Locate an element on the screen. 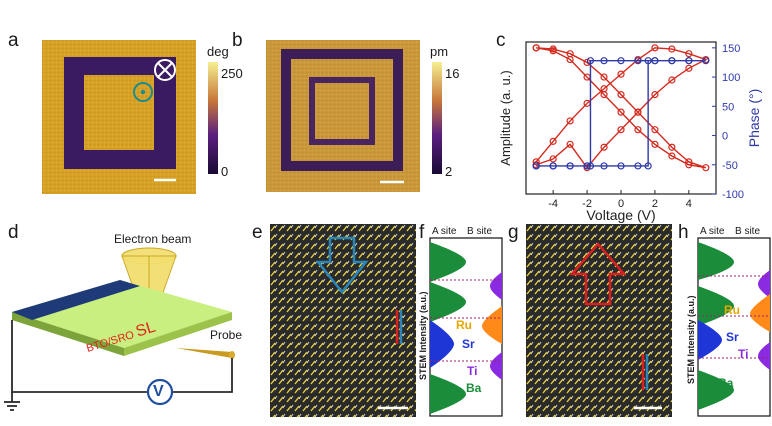 Image resolution: width=772 pixels, height=426 pixels. panel-letter-e: e is located at coordinates (257, 232).